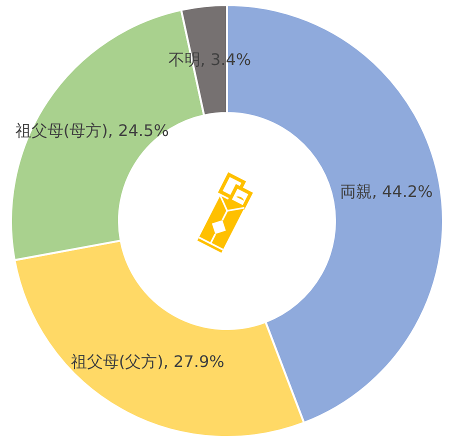 This screenshot has width=454, height=445. What do you see at coordinates (386, 191) in the screenshot?
I see `slice-label: 両親, 44.2%` at bounding box center [386, 191].